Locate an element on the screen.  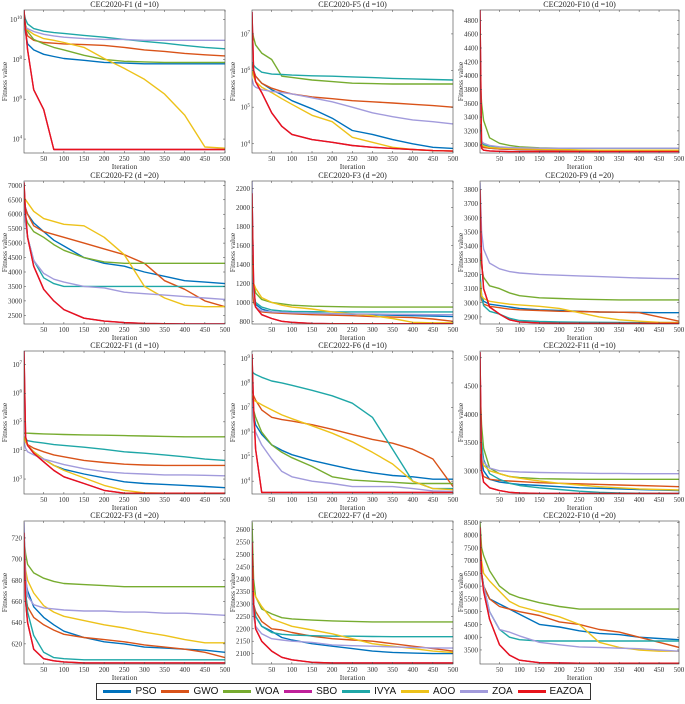
subplot-title: CEC2022-F10 (d =20) is located at coordinates (579, 515).